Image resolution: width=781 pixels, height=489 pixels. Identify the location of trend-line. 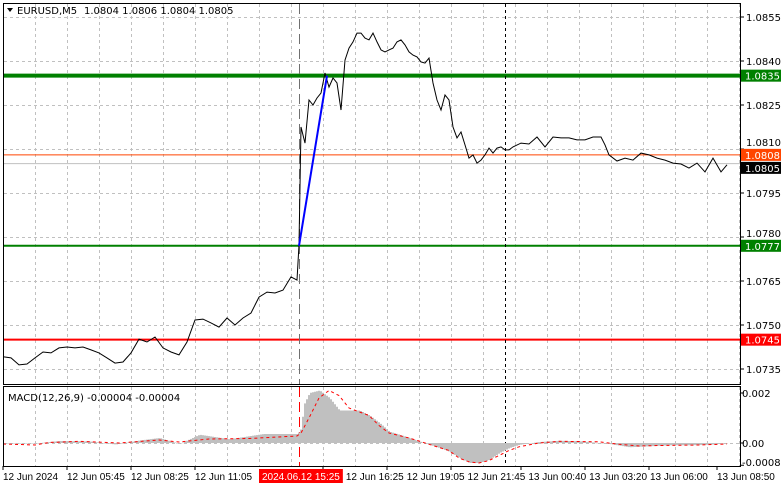
(313, 160).